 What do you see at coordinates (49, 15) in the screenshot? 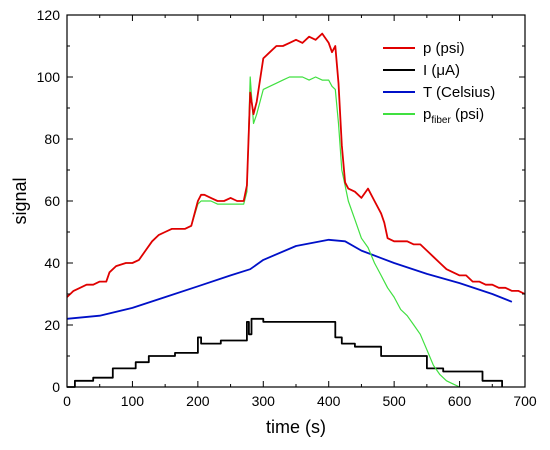
I see `y-tick-label: 120` at bounding box center [49, 15].